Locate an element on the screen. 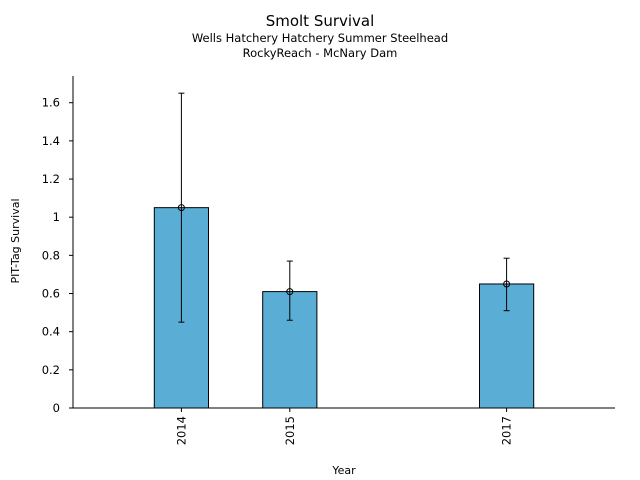 This screenshot has width=640, height=480. x-tick-label: 2017 is located at coordinates (507, 430).